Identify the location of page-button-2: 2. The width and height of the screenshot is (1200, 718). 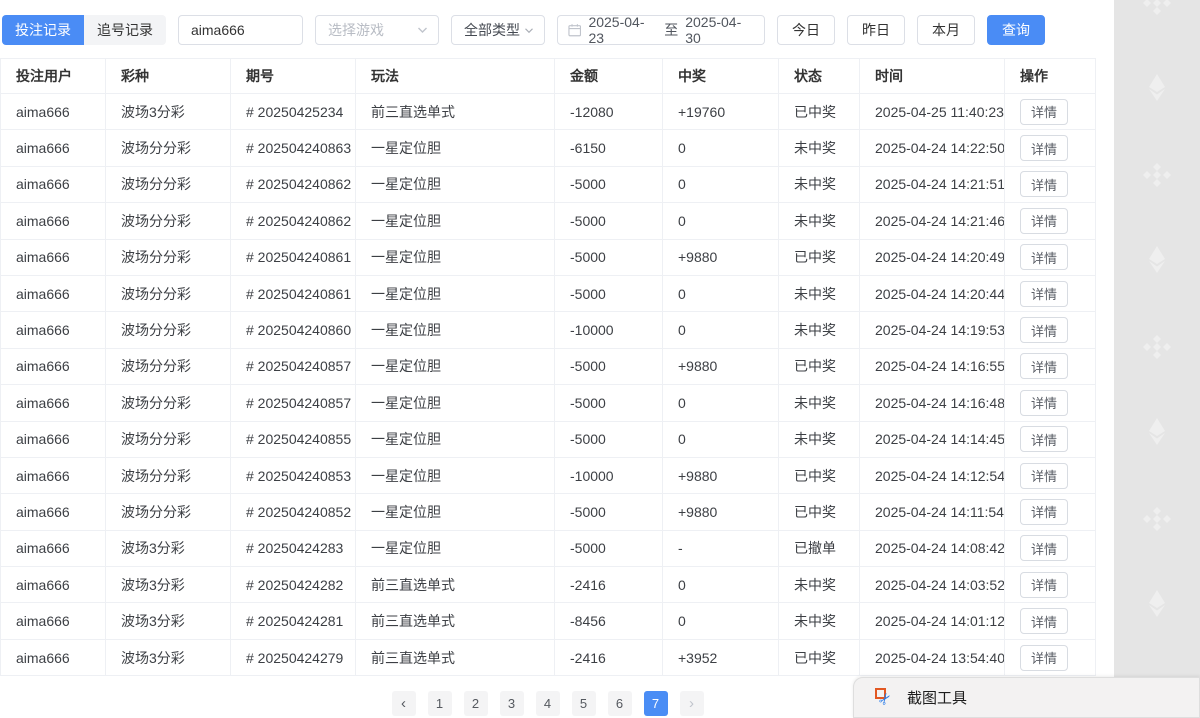
(475, 703).